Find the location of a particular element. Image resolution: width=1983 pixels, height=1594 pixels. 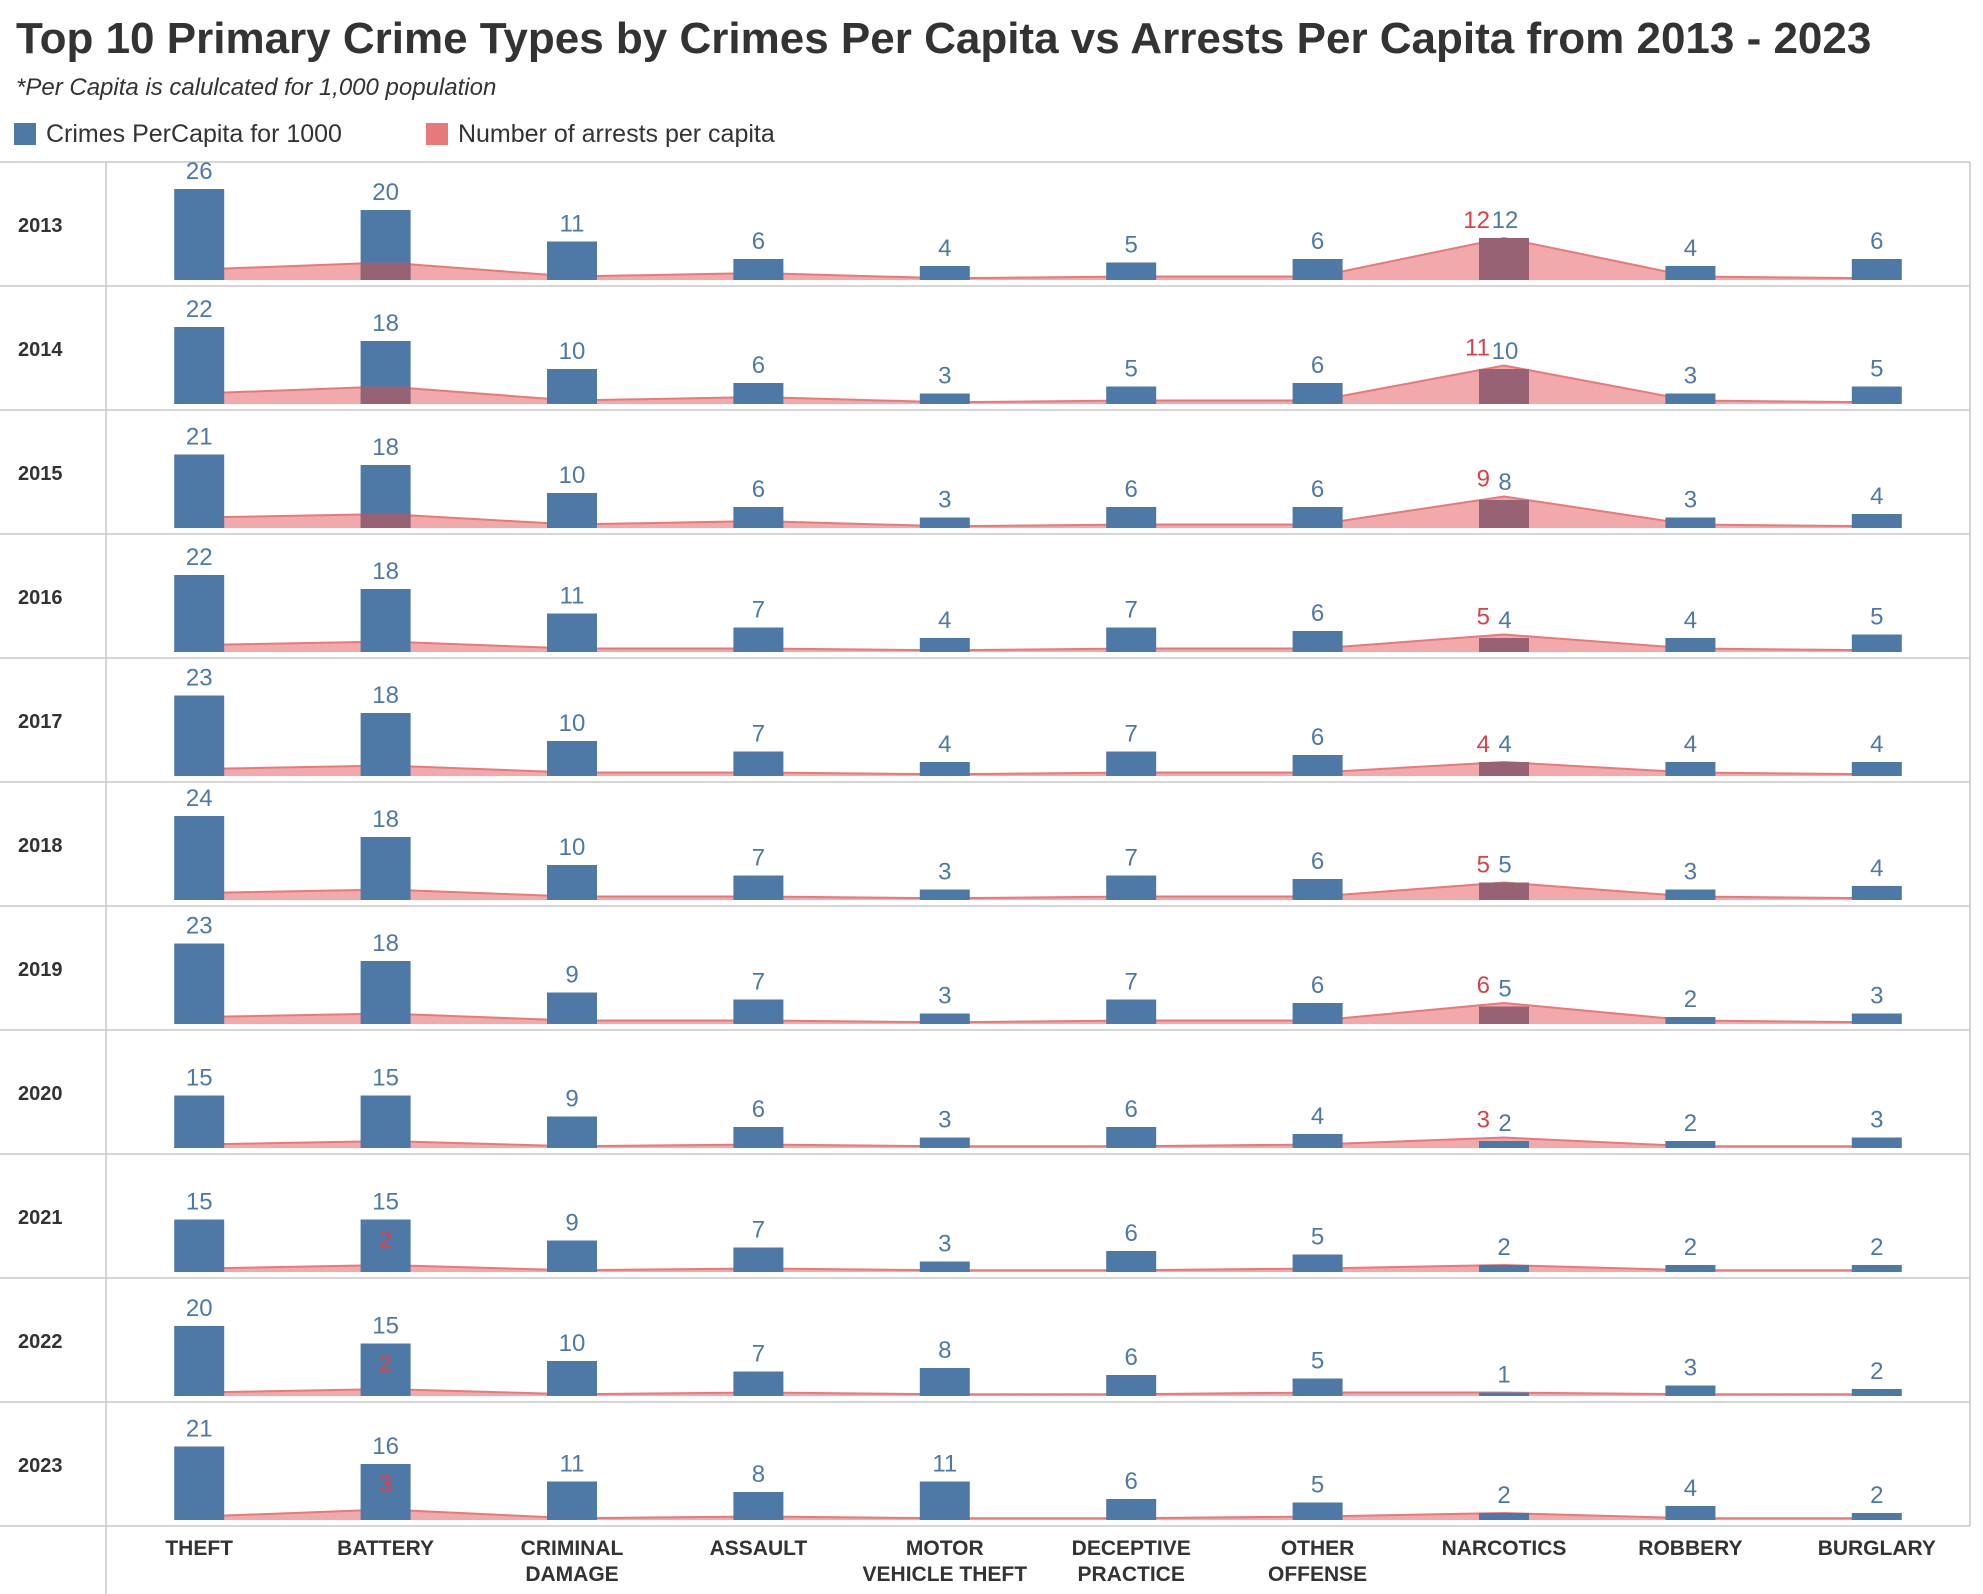

arrest-value-label: 9 is located at coordinates (1483, 479).